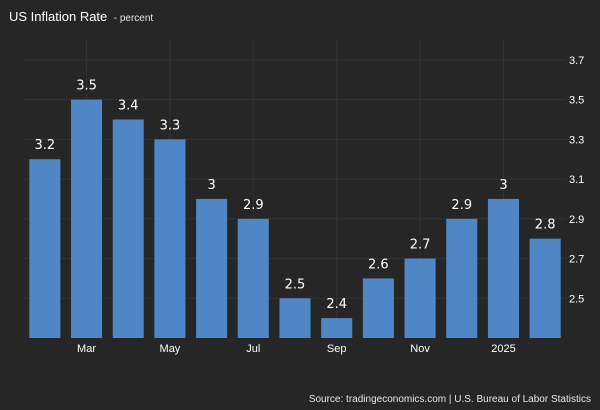 This screenshot has width=600, height=410. What do you see at coordinates (86, 349) in the screenshot?
I see `x-tick-label: Mar` at bounding box center [86, 349].